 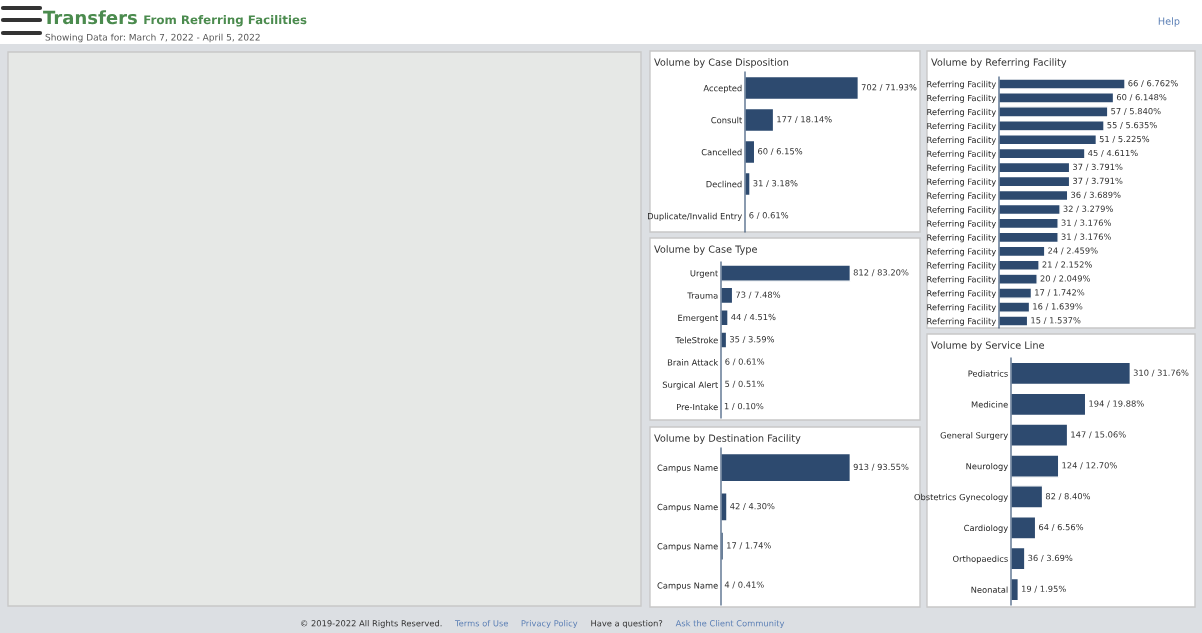 What do you see at coordinates (974, 436) in the screenshot?
I see `y-tick-label: General Surgery` at bounding box center [974, 436].